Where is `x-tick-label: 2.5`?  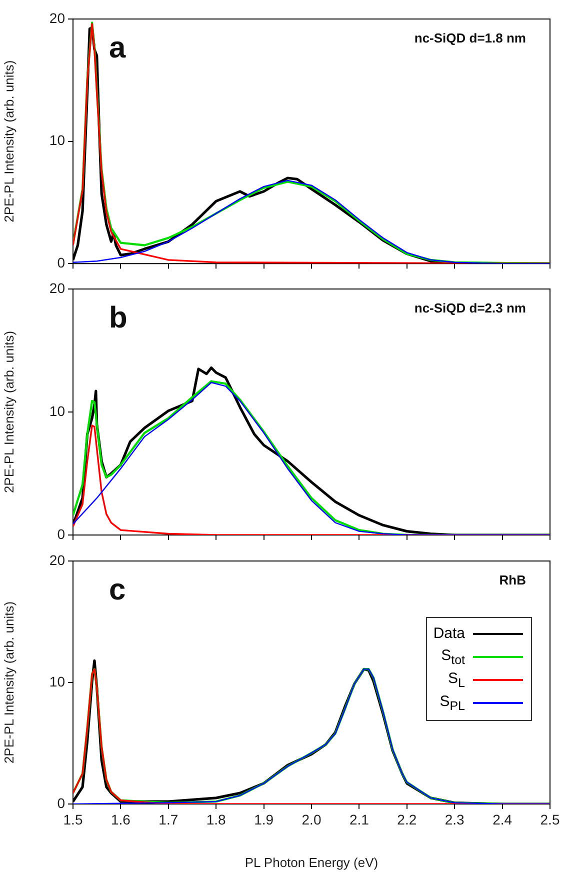
x-tick-label: 2.5 is located at coordinates (550, 819).